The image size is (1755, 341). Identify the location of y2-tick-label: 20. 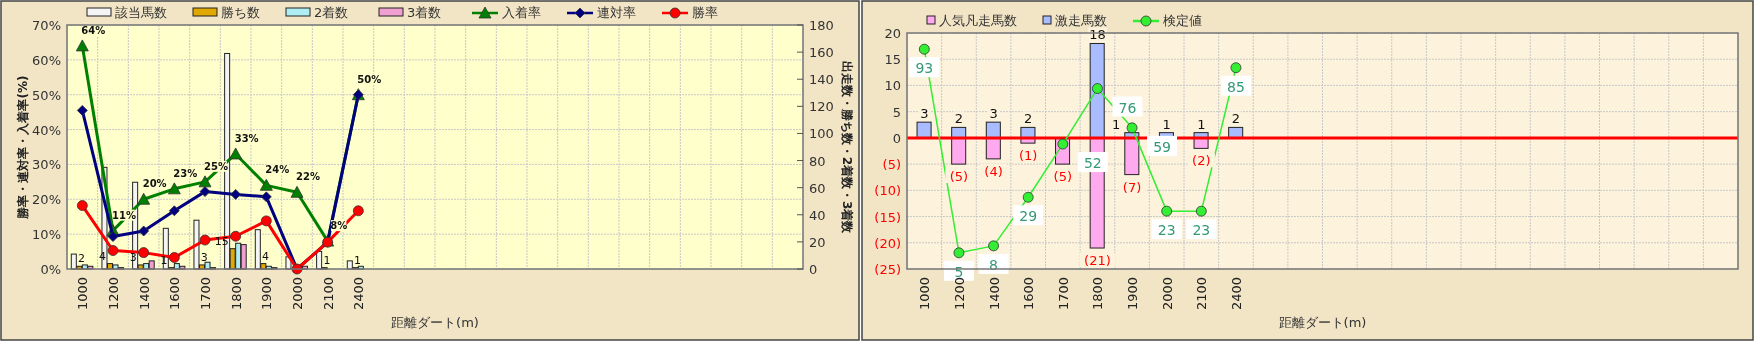
(817, 242).